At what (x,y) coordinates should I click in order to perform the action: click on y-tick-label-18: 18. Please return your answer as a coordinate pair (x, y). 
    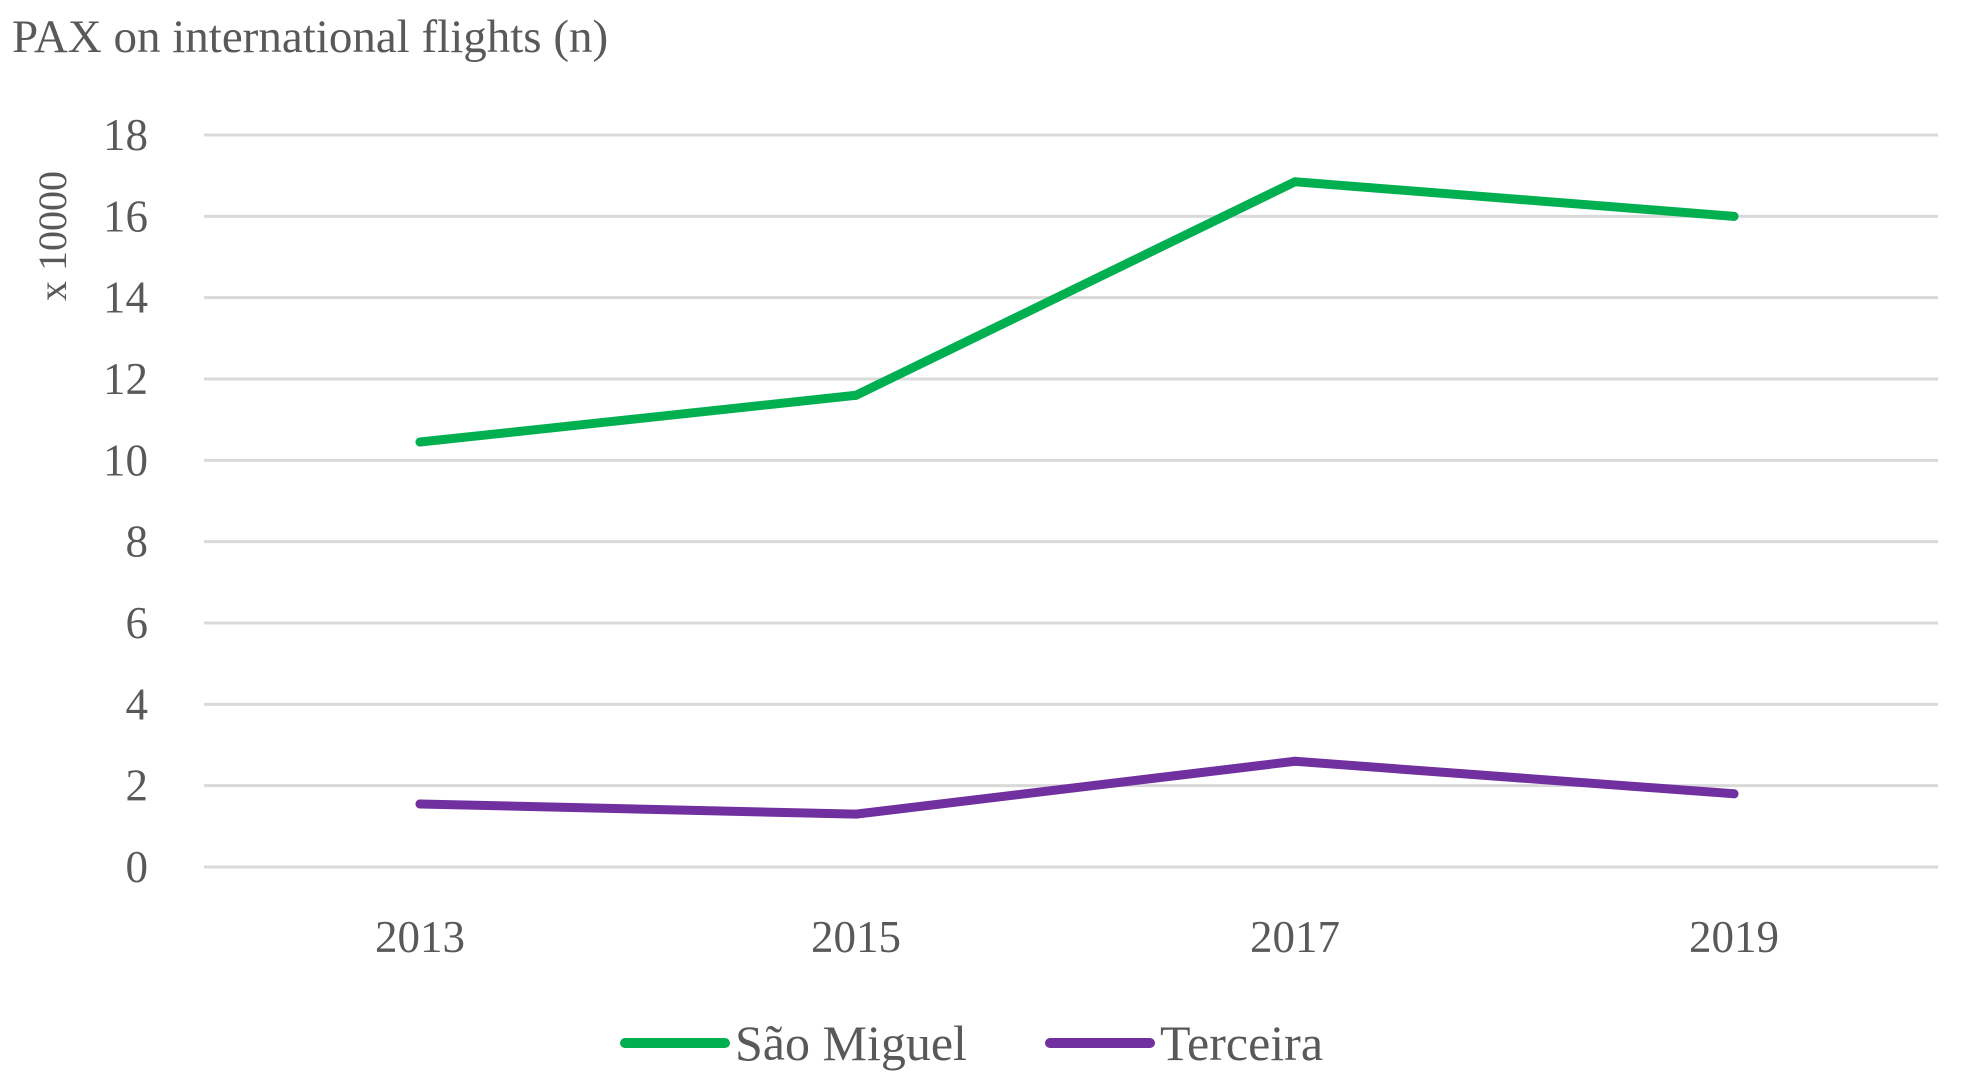
    Looking at the image, I should click on (125, 135).